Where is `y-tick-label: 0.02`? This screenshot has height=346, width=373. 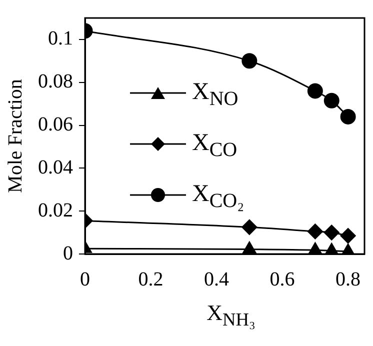
y-tick-label: 0.02 is located at coordinates (55, 210).